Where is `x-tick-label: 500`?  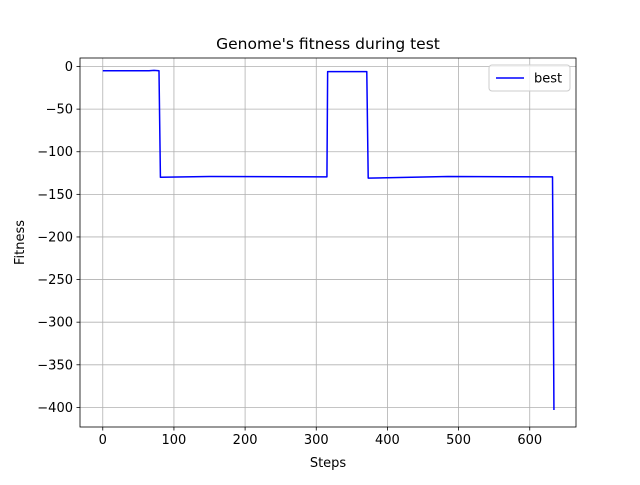 x-tick-label: 500 is located at coordinates (458, 440).